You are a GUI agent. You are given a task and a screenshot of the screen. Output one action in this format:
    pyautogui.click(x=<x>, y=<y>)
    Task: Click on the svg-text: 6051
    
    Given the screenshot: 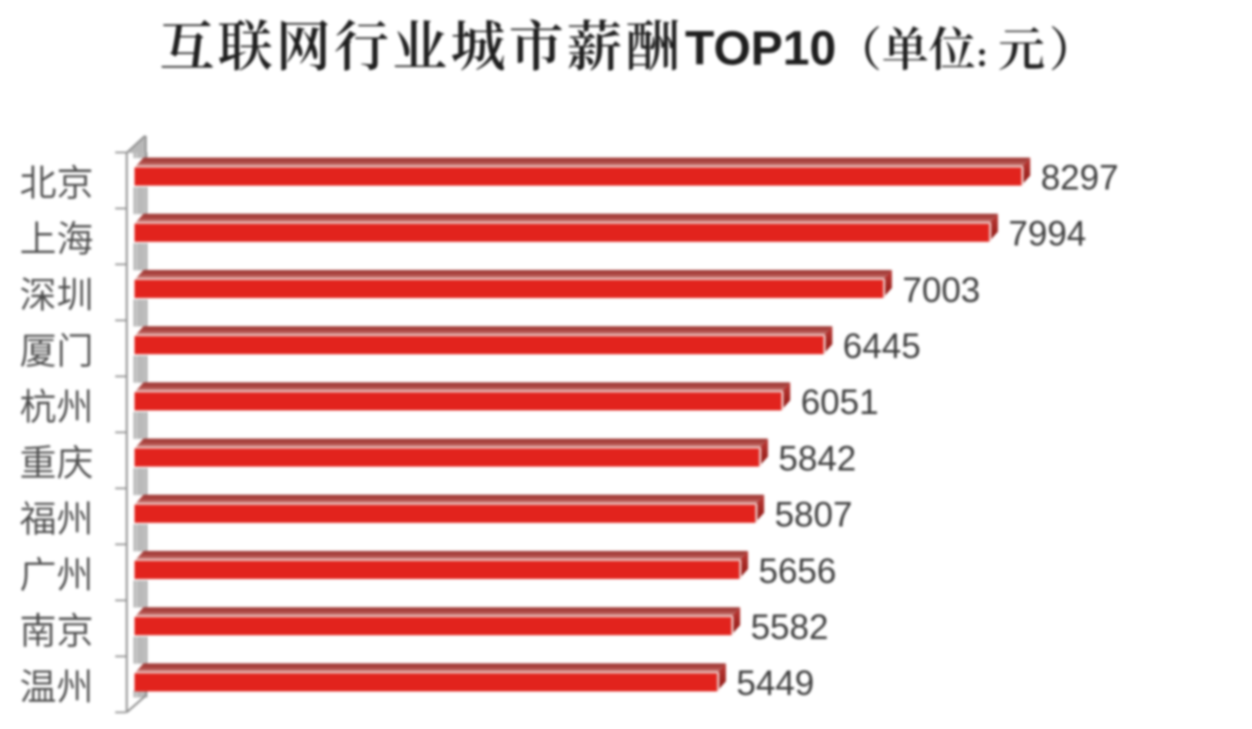 What is the action you would take?
    pyautogui.click(x=840, y=402)
    